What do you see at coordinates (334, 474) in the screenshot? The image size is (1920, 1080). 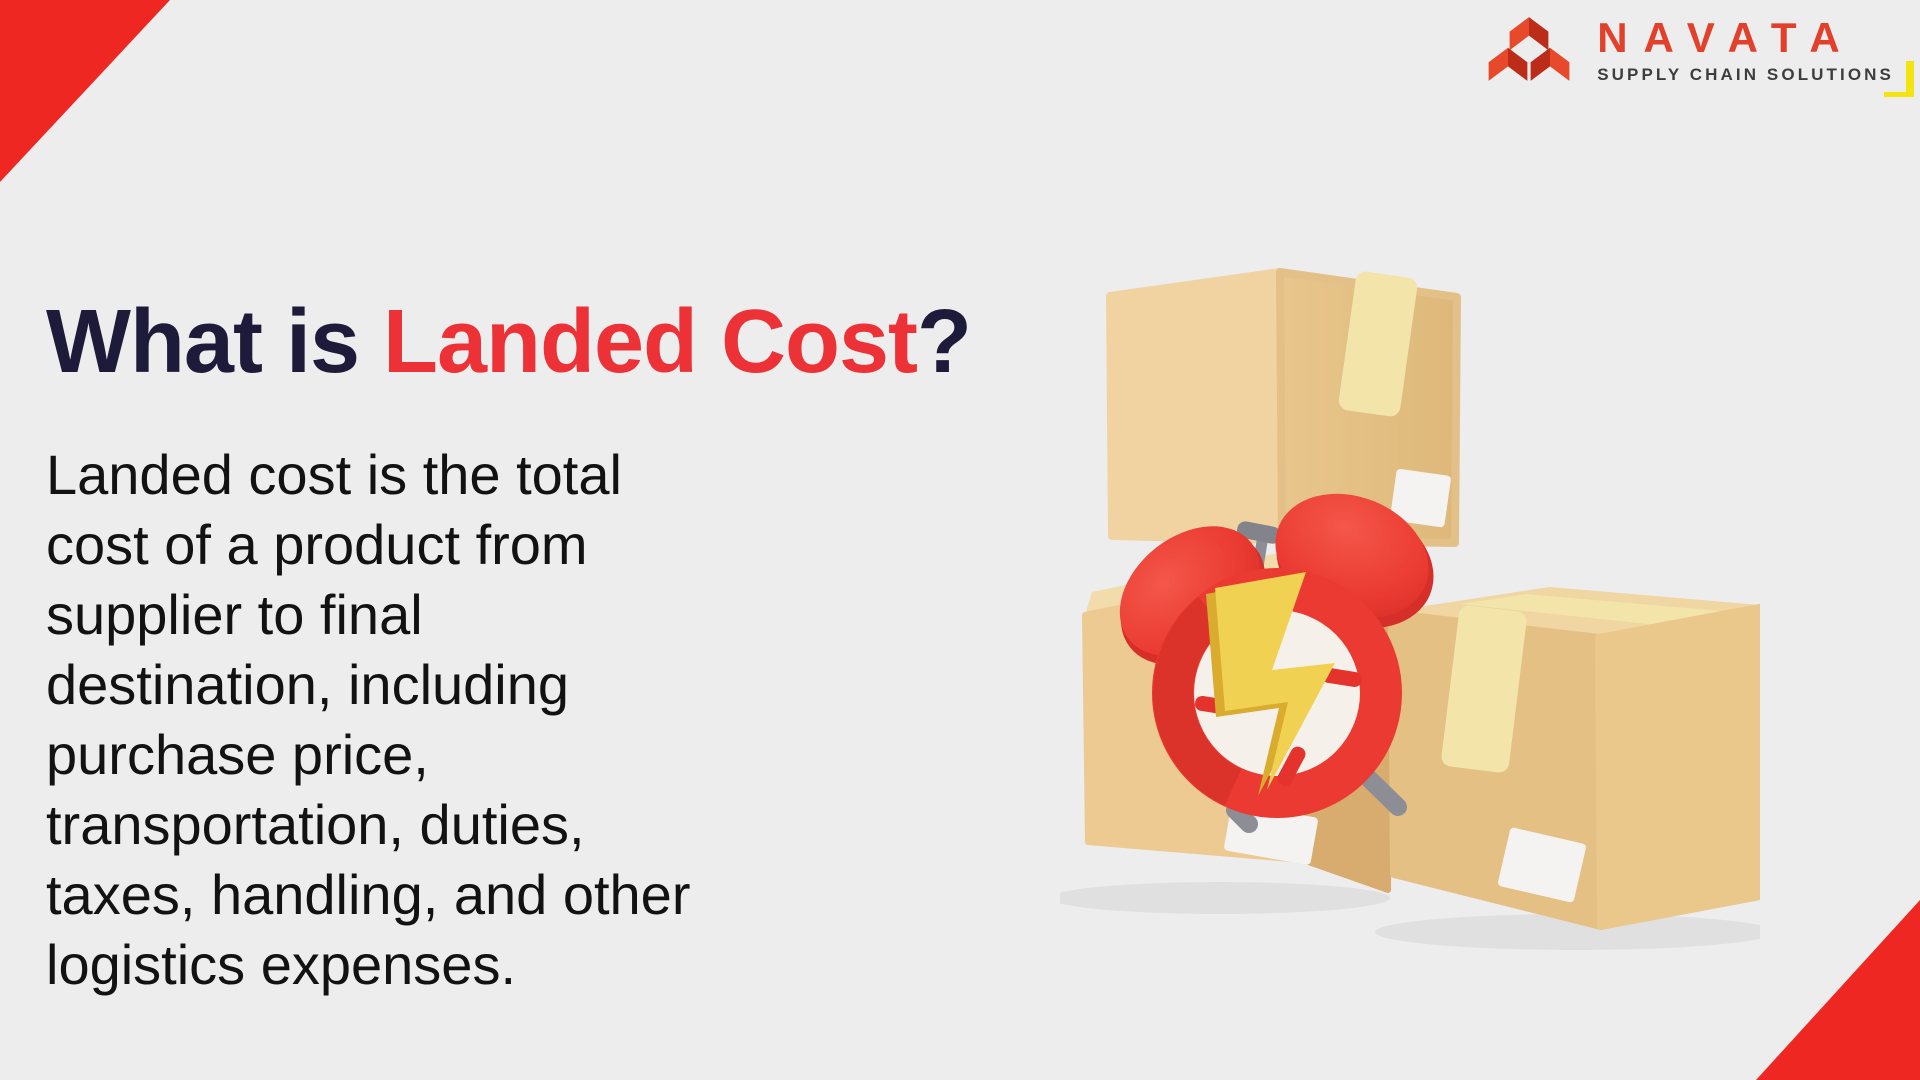 I see `body-text-line: Landed cost is the total` at bounding box center [334, 474].